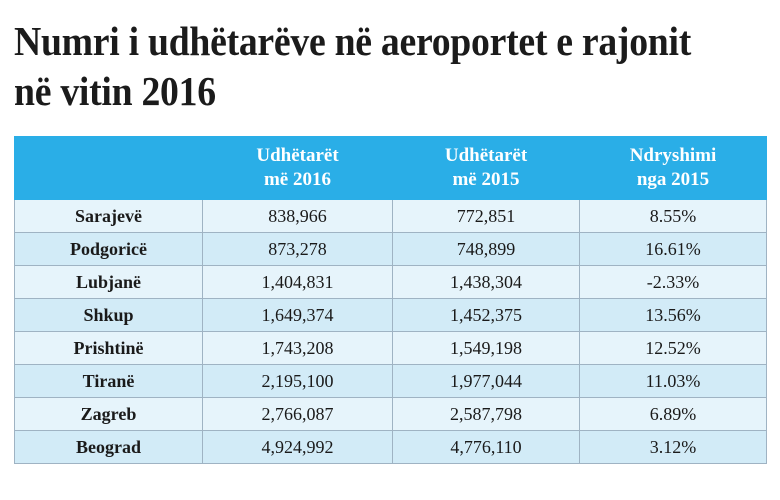 The image size is (780, 500). What do you see at coordinates (108, 381) in the screenshot?
I see `city-cell: Tiranë` at bounding box center [108, 381].